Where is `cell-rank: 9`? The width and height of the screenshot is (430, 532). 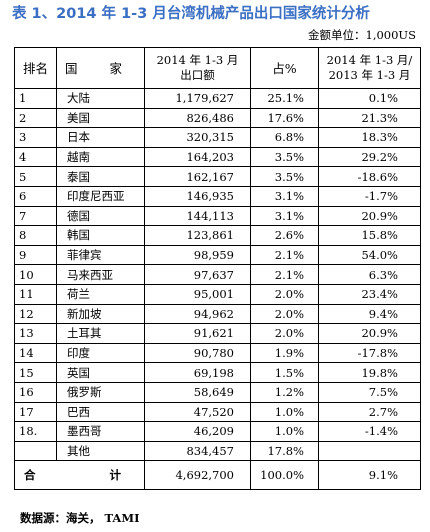 cell-rank: 9 is located at coordinates (35, 255).